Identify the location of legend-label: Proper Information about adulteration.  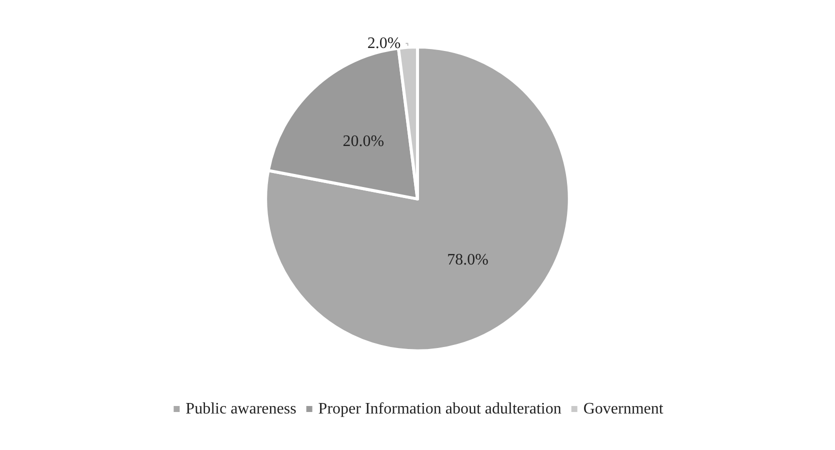
(440, 409).